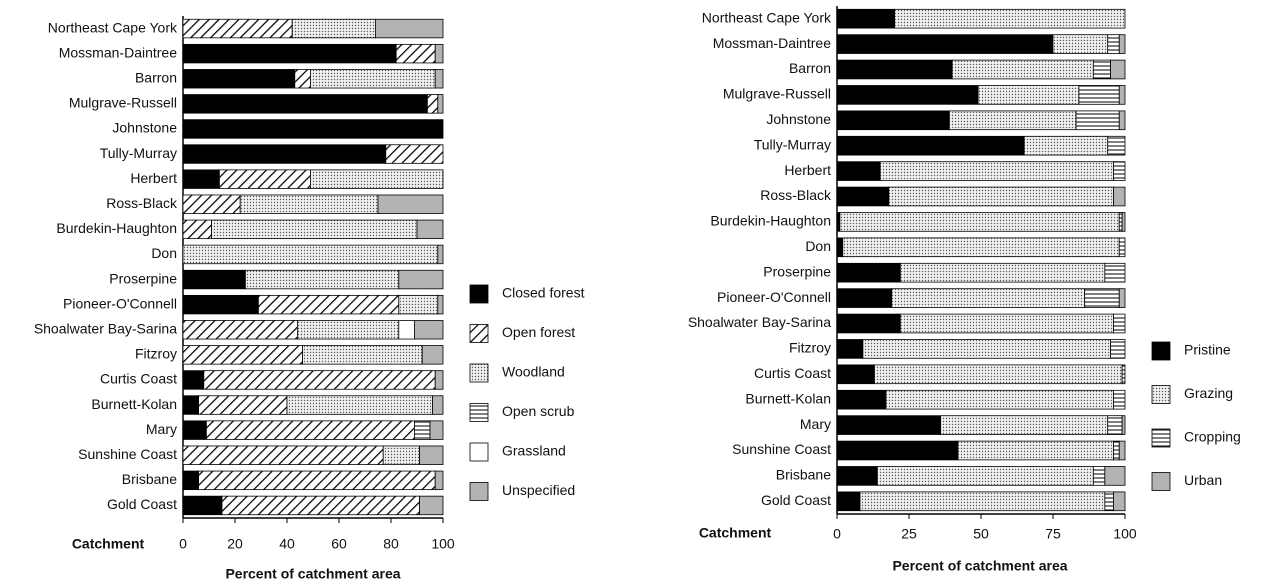 The image size is (1262, 583). What do you see at coordinates (770, 221) in the screenshot?
I see `category-label: Burdekin-Haughton` at bounding box center [770, 221].